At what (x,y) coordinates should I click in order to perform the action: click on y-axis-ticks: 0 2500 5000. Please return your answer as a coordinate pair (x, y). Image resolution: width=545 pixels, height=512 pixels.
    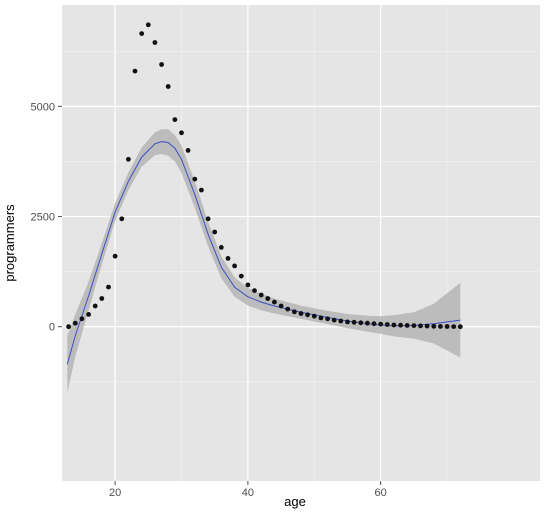
    Looking at the image, I should click on (46, 217).